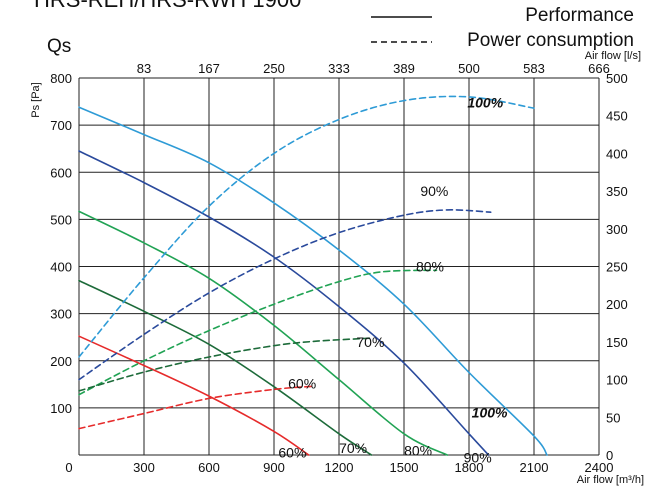 This screenshot has width=648, height=493. What do you see at coordinates (36, 99) in the screenshot?
I see `y-axis-title: Ps [Pa]` at bounding box center [36, 99].